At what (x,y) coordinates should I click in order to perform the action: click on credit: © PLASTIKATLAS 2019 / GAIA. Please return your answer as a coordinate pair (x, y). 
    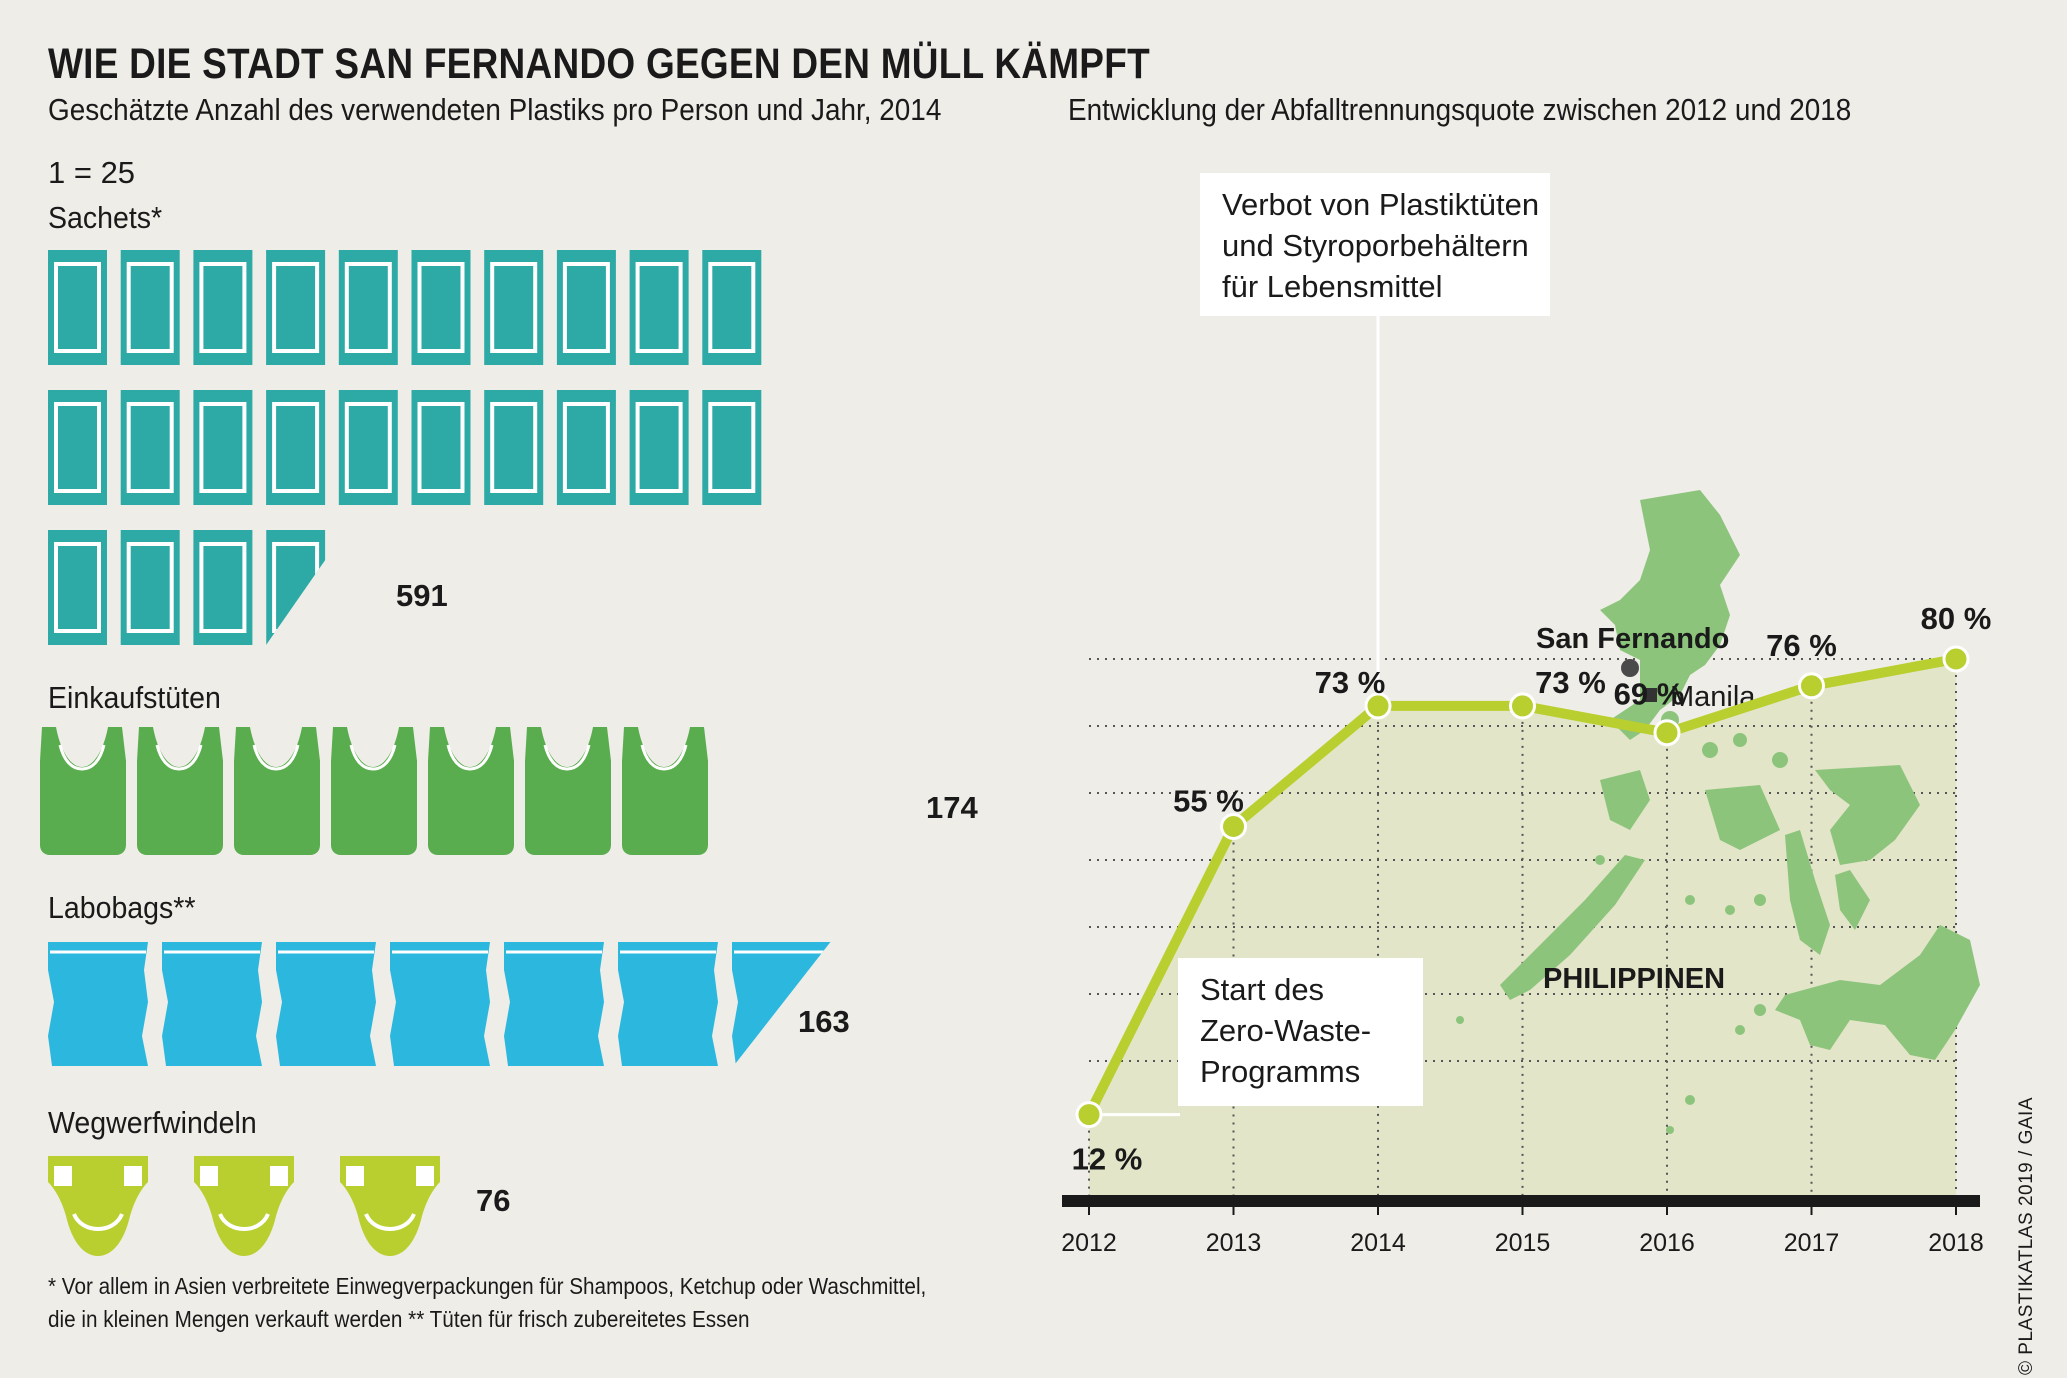
    Looking at the image, I should click on (2026, 1236).